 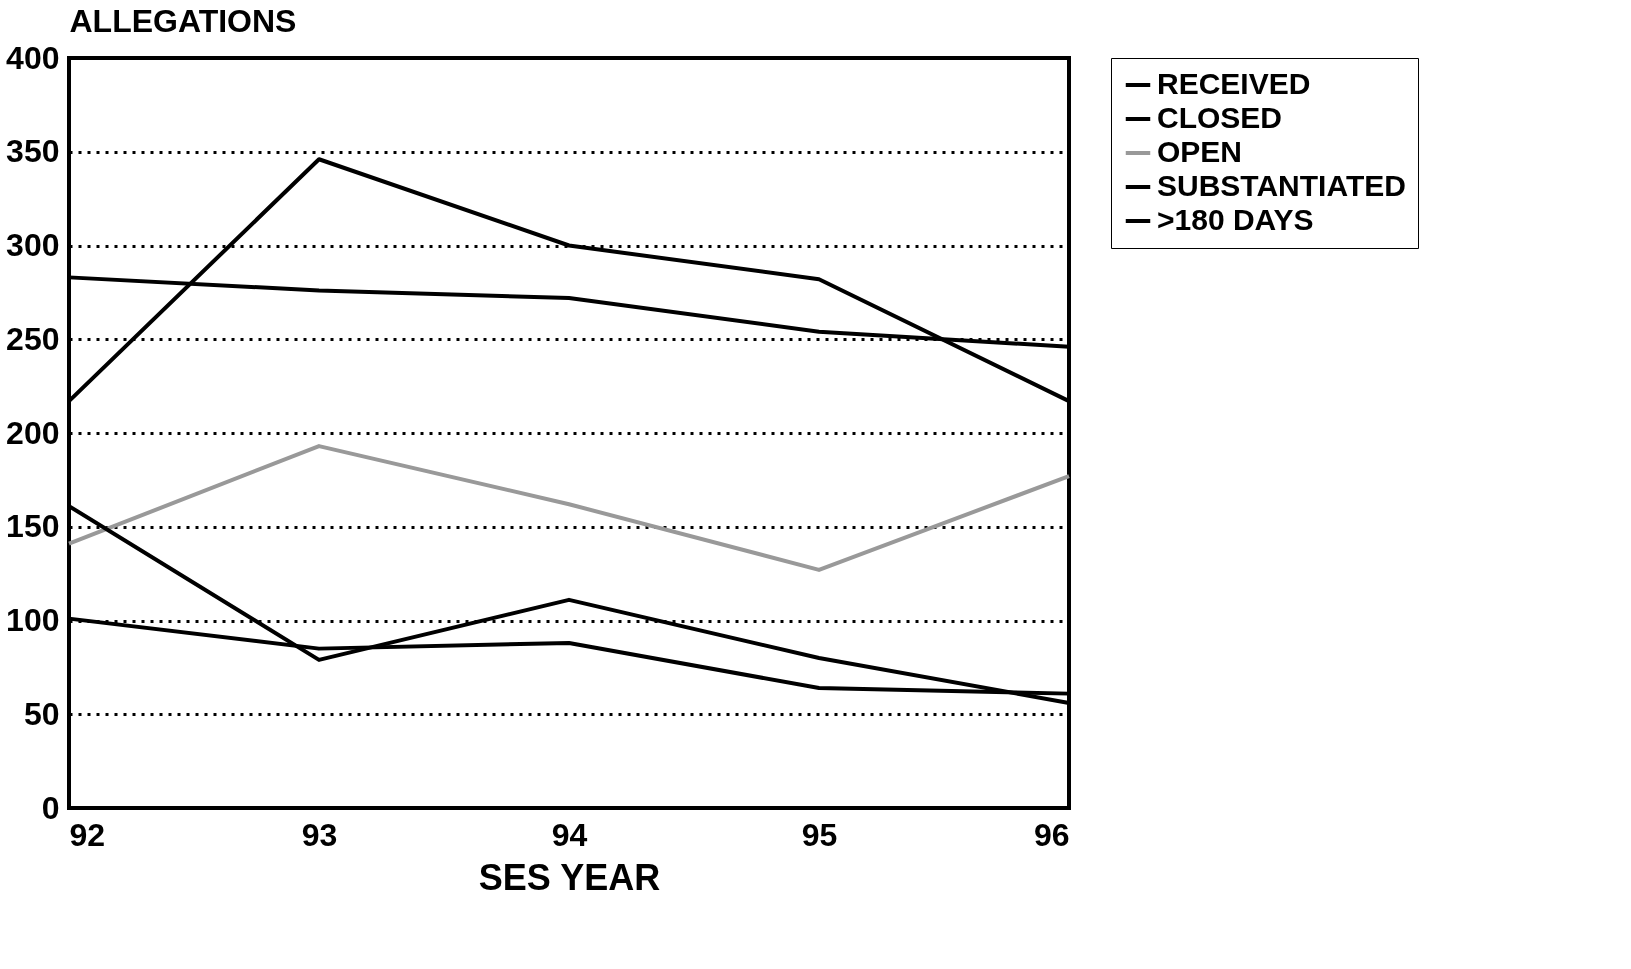 What do you see at coordinates (183, 20) in the screenshot?
I see `y-axis-title: ALLEGATIONS` at bounding box center [183, 20].